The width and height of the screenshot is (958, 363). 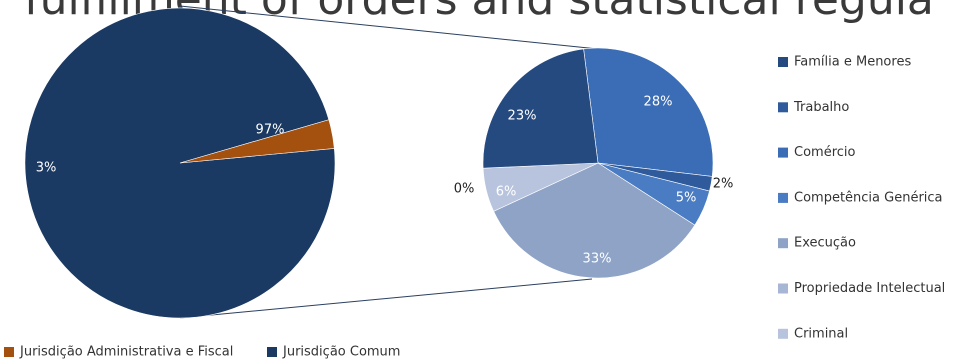 I want to click on legend-label-jurisdicao-administrativa-e-fiscal: Jurisdição Administrativa e Fiscal, so click(x=126, y=352).